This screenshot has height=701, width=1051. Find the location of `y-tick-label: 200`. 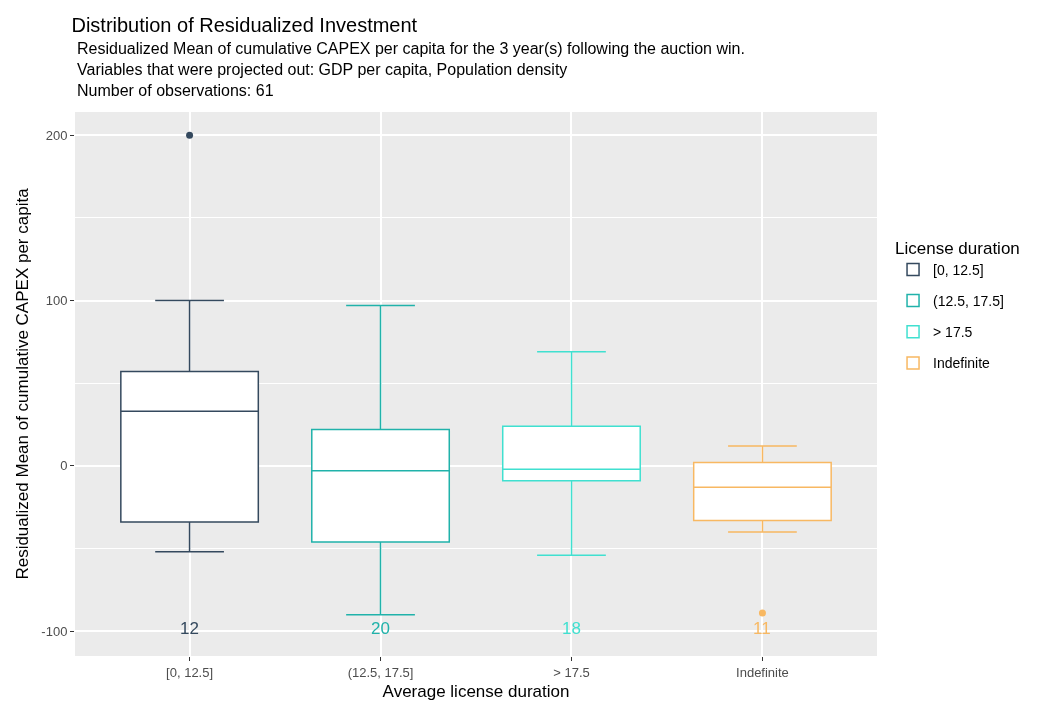

y-tick-label: 200 is located at coordinates (56, 135).